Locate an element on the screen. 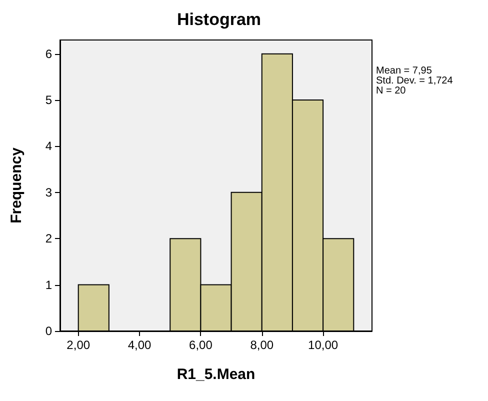 Image resolution: width=488 pixels, height=401 pixels. x-tick-label: 6,00 is located at coordinates (201, 345).